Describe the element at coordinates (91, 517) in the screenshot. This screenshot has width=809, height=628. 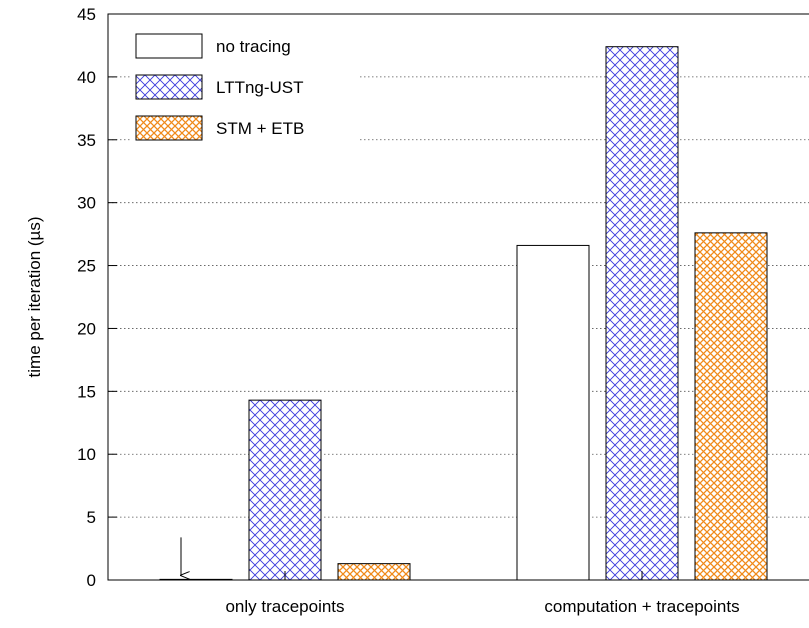
I see `y-tick-label: 5` at that location.